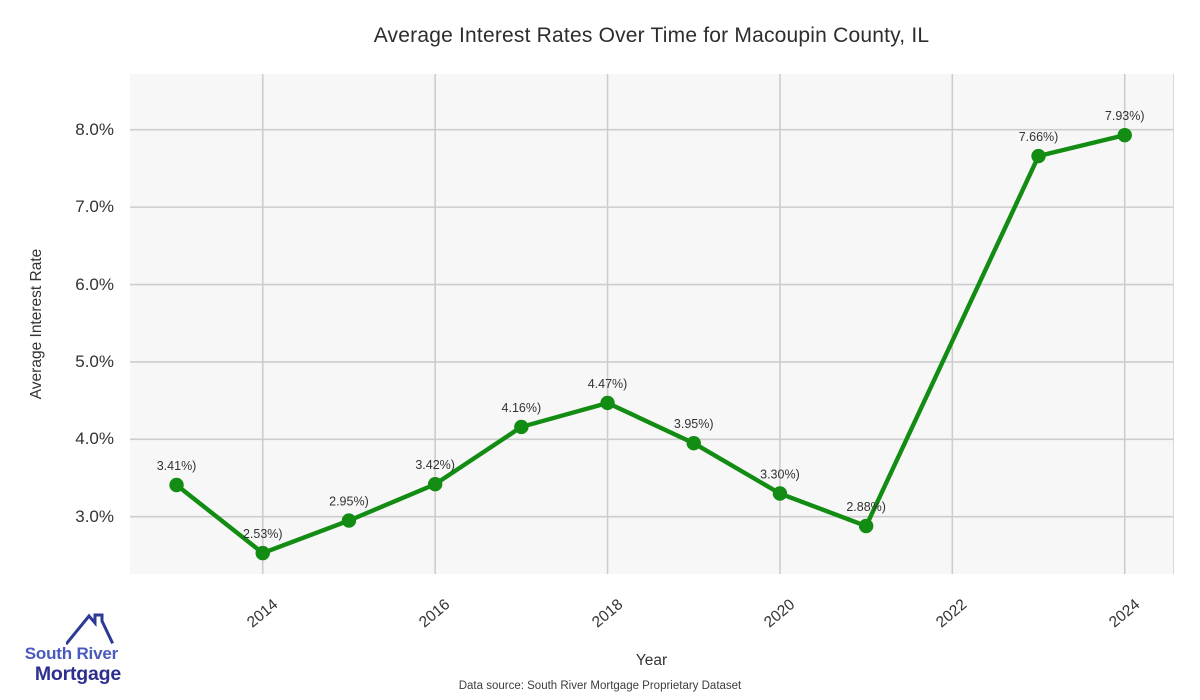 Image resolution: width=1200 pixels, height=700 pixels. I want to click on south-river-mortgage-logo: South River Mortgage, so click(71, 649).